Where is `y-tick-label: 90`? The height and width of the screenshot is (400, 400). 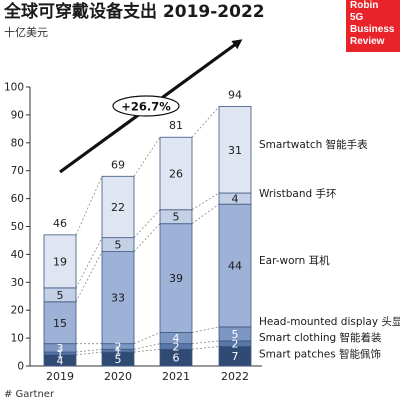 y-tick-label: 90 is located at coordinates (17, 115).